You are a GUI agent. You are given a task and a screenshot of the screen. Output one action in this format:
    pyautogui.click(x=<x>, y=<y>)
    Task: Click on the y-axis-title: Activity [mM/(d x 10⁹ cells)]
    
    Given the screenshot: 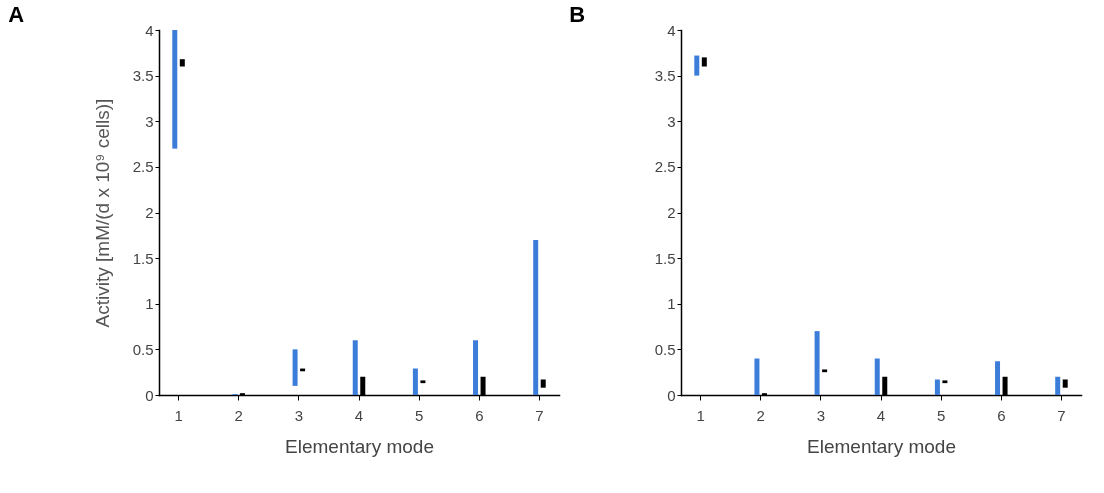 What is the action you would take?
    pyautogui.click(x=102, y=213)
    